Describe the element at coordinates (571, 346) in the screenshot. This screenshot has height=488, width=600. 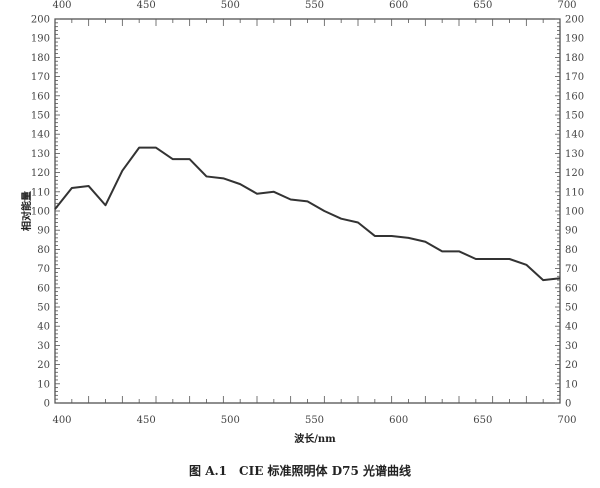
I see `y-tick-label-right: 30` at that location.